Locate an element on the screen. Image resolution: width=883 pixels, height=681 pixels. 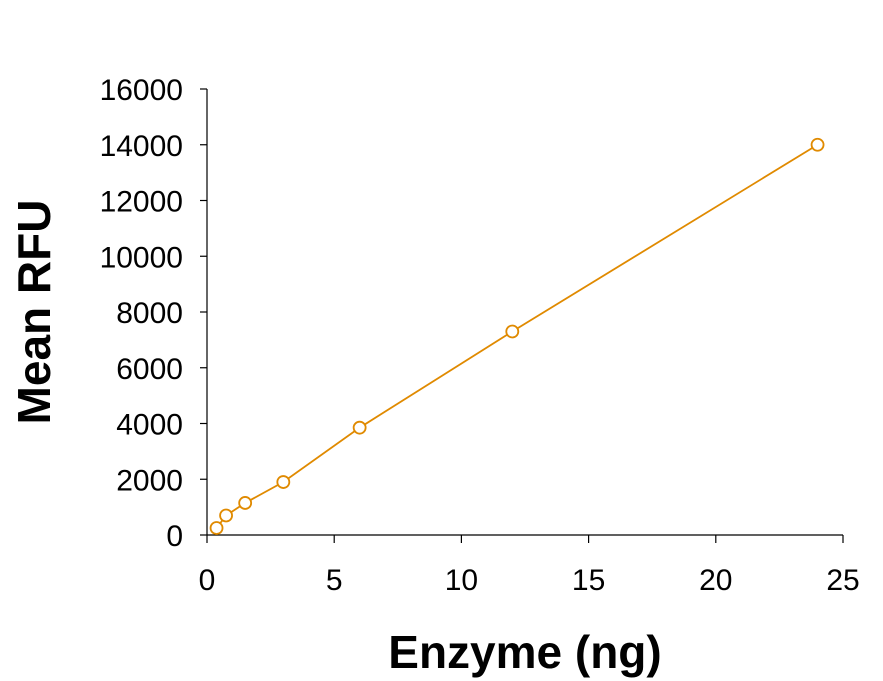
x-tick-label: 10 is located at coordinates (461, 580).